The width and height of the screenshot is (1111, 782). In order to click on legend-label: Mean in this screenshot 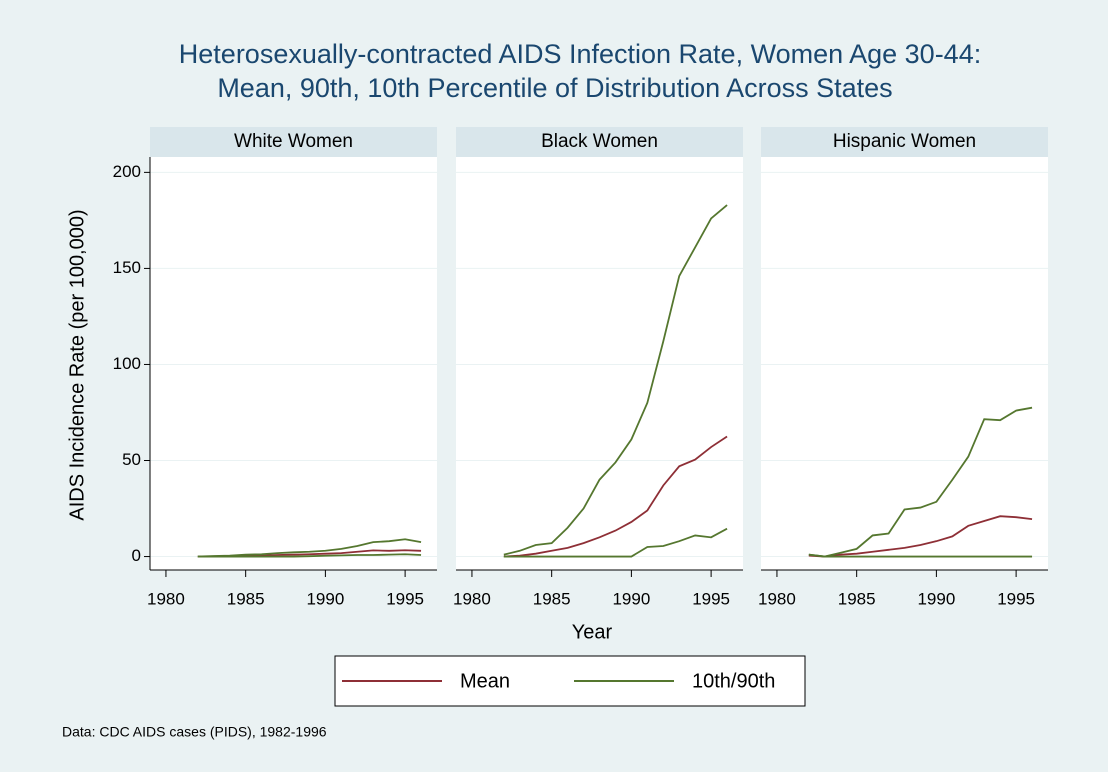, I will do `click(485, 681)`.